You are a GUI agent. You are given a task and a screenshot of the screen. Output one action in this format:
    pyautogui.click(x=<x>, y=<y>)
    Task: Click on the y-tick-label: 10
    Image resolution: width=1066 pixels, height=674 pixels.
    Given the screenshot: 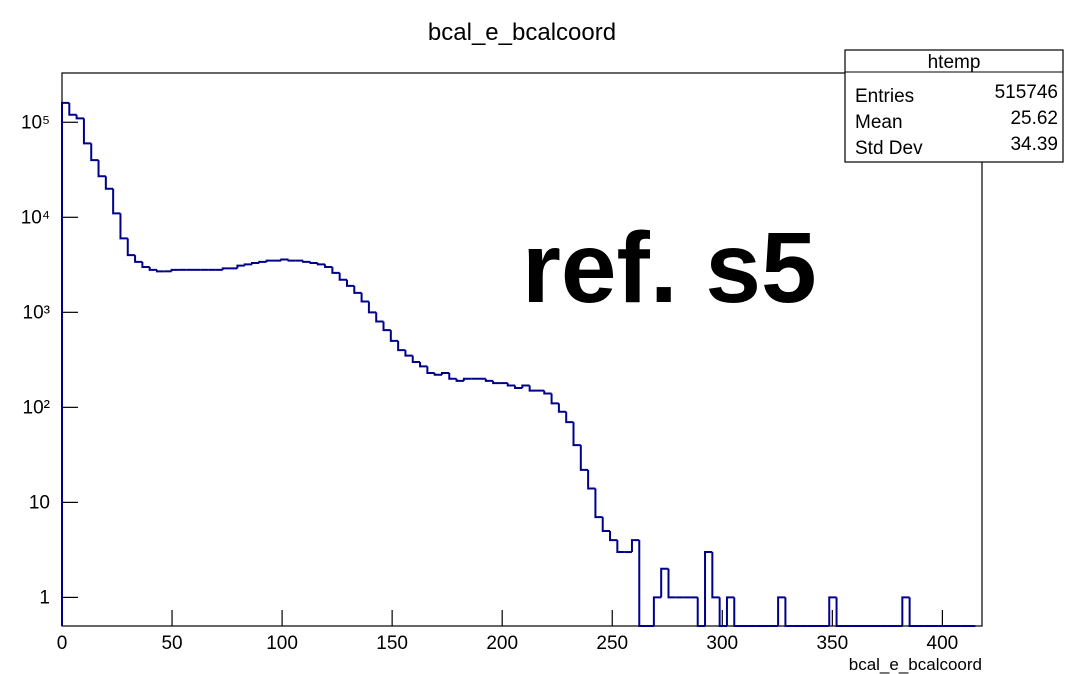 What is the action you would take?
    pyautogui.click(x=39, y=502)
    